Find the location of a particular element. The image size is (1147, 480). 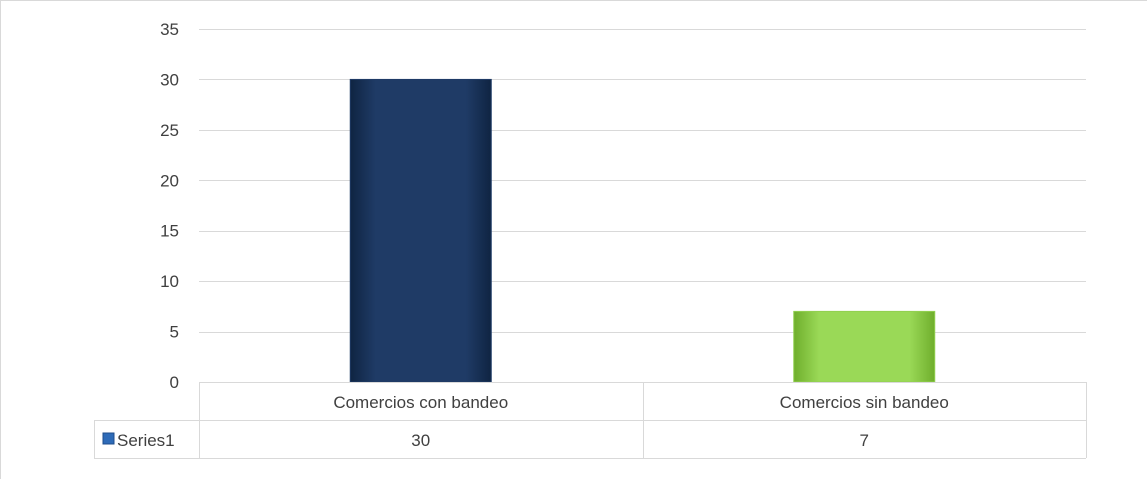

bar-comercios-con-bandeo is located at coordinates (420, 230).